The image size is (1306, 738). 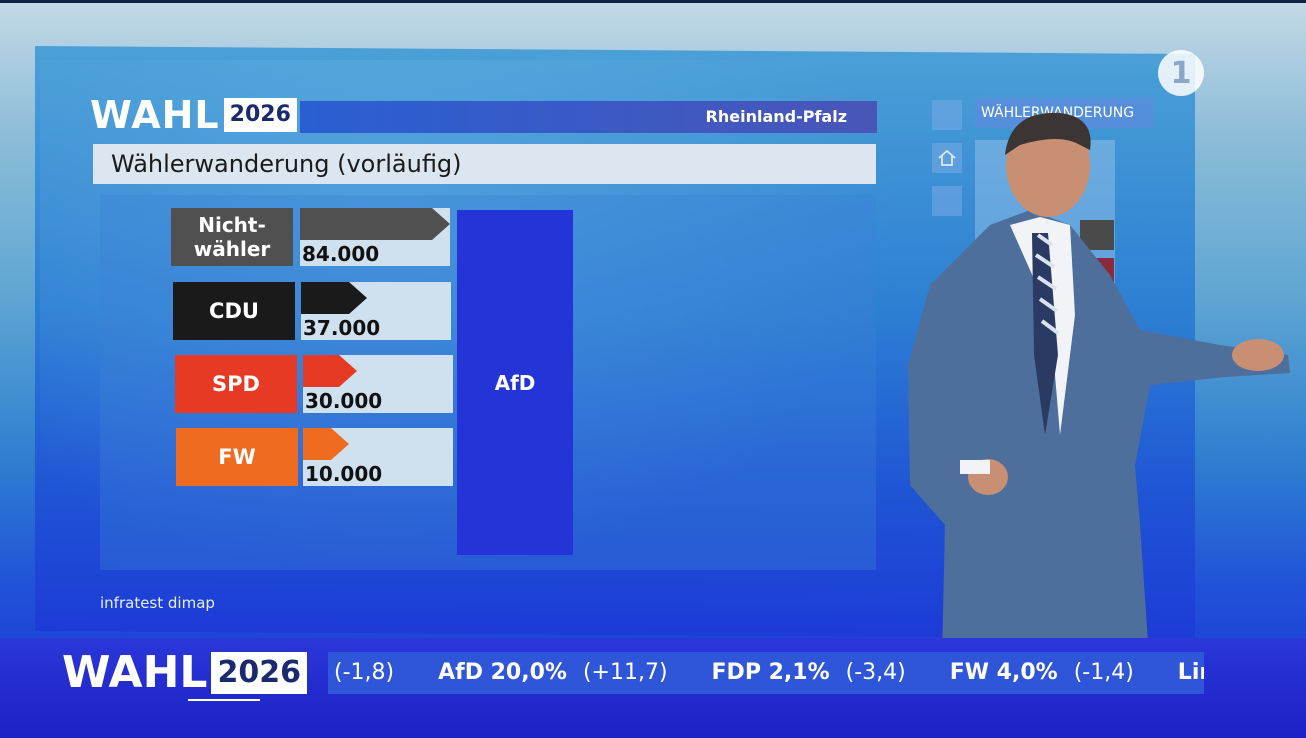 I want to click on channel-logo: 1, so click(x=1181, y=73).